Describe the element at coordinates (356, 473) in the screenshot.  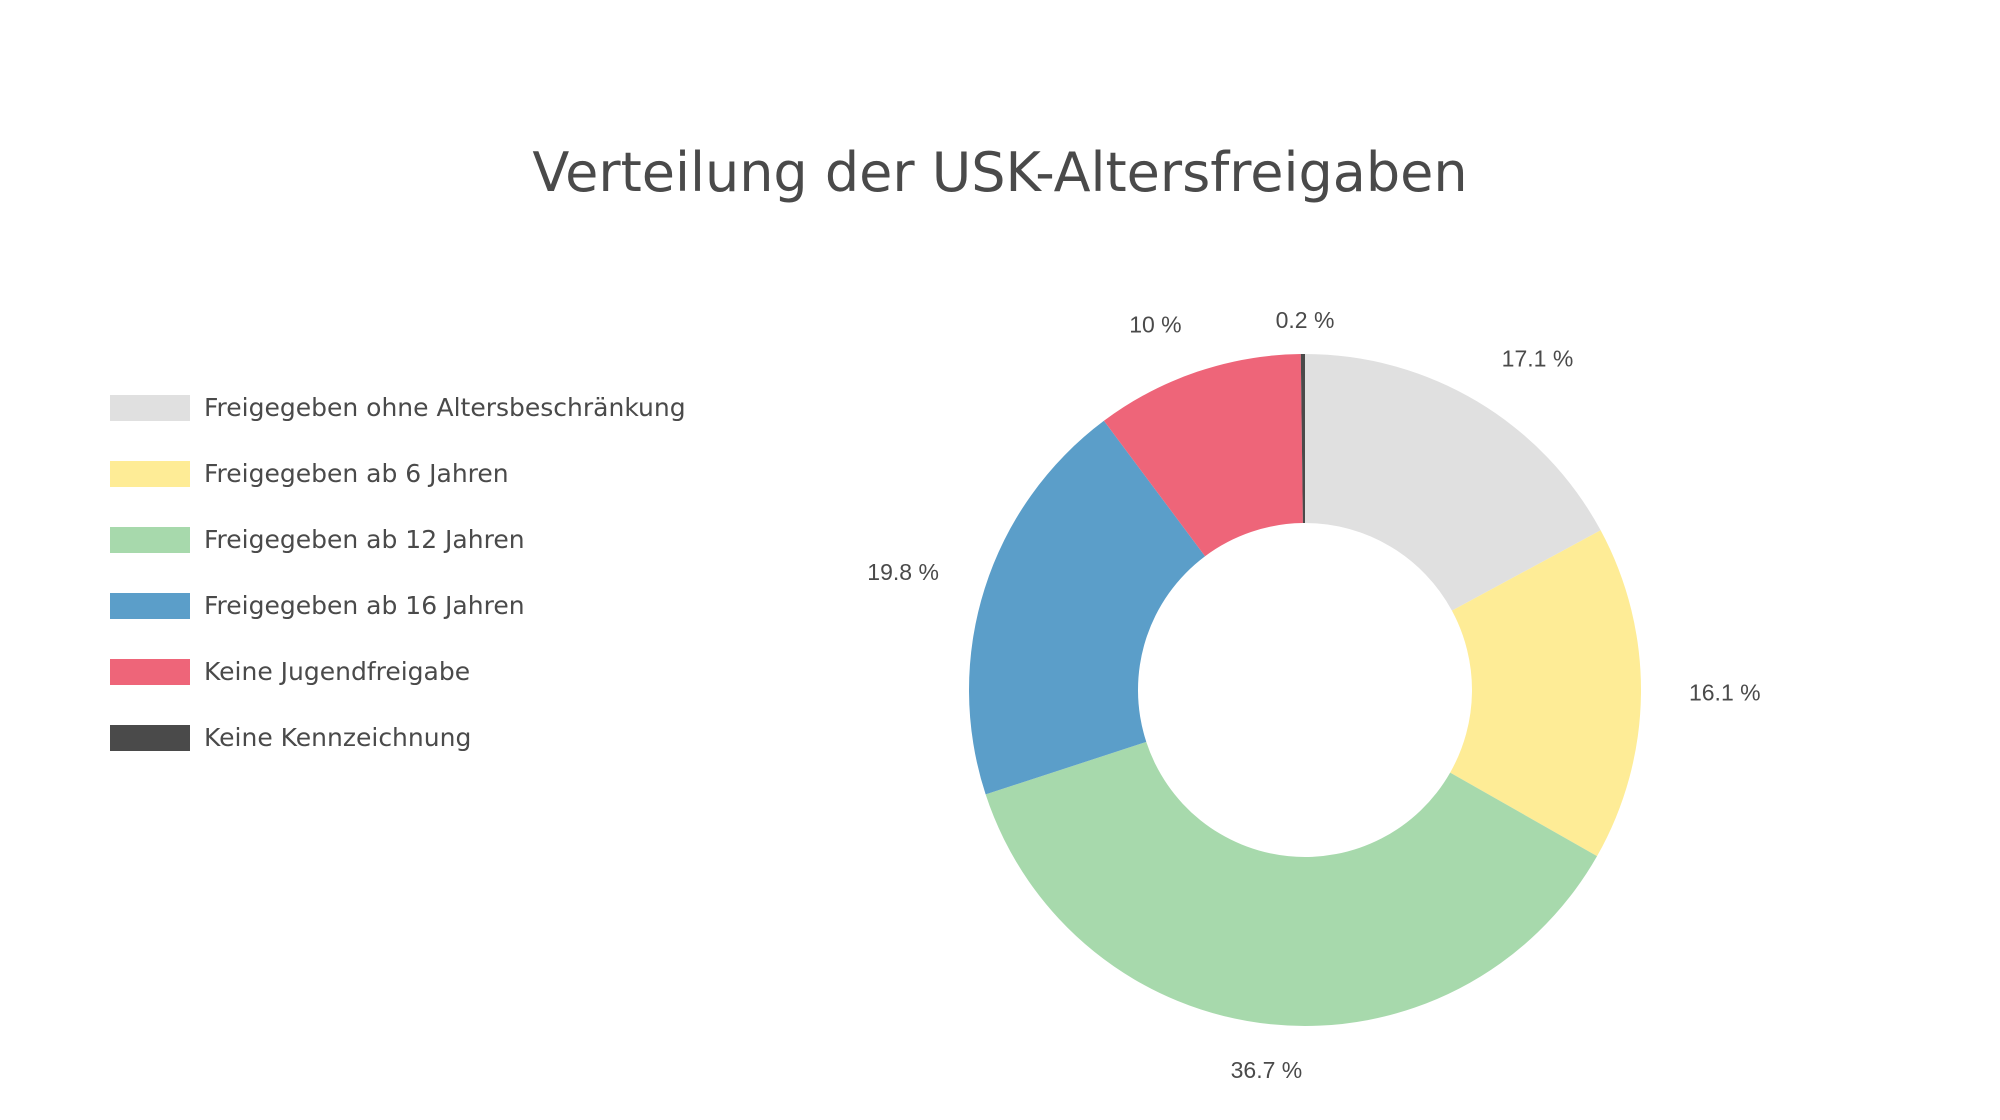
I see `legend-label: Freigegeben ab 6 Jahren` at that location.